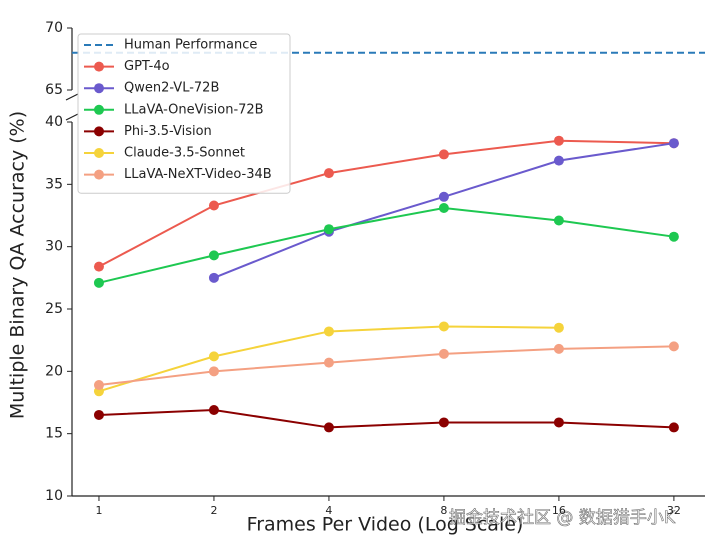  What do you see at coordinates (54, 28) in the screenshot?
I see `y-tick-label: 70` at bounding box center [54, 28].